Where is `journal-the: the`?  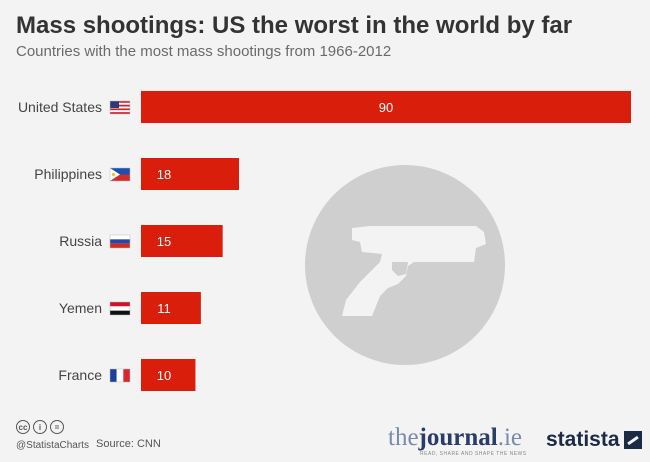 journal-the: the is located at coordinates (403, 437).